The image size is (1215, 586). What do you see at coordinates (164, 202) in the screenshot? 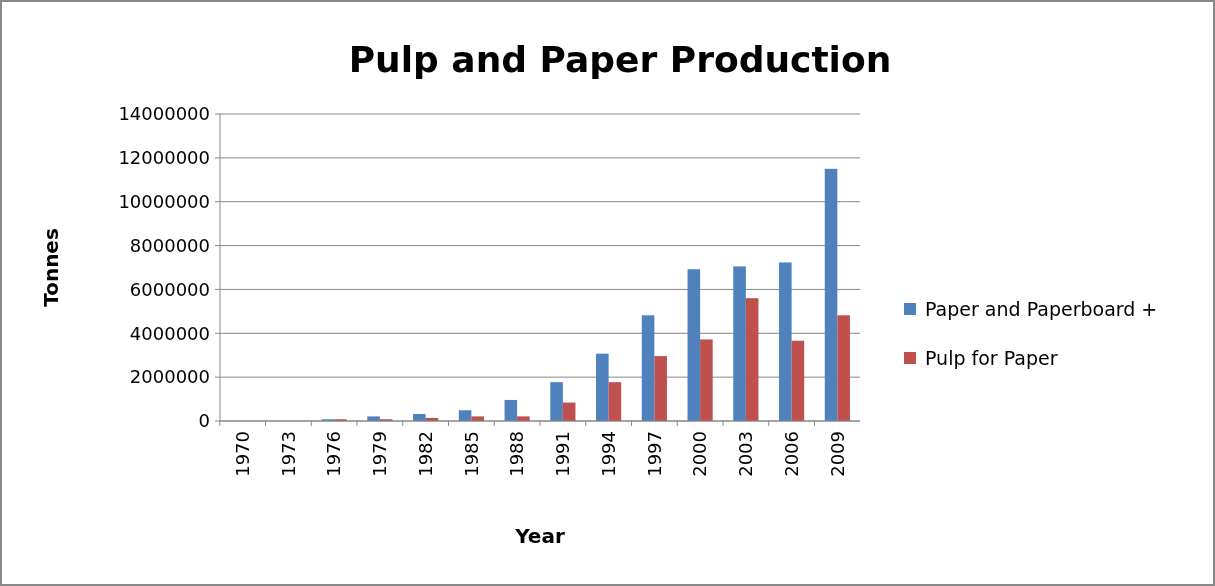
I see `y-tick-label: 10000000` at bounding box center [164, 202].